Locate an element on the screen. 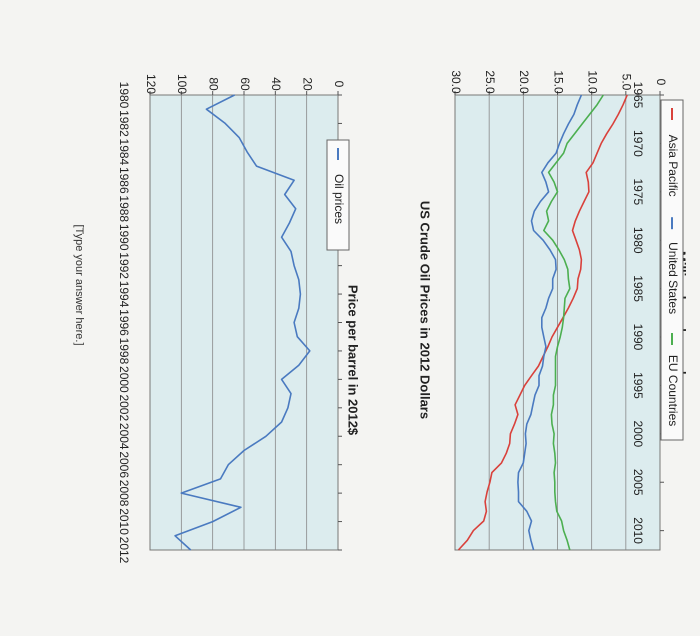 This screenshot has height=636, width=700. y-tick-label: 20.0 is located at coordinates (524, 82).